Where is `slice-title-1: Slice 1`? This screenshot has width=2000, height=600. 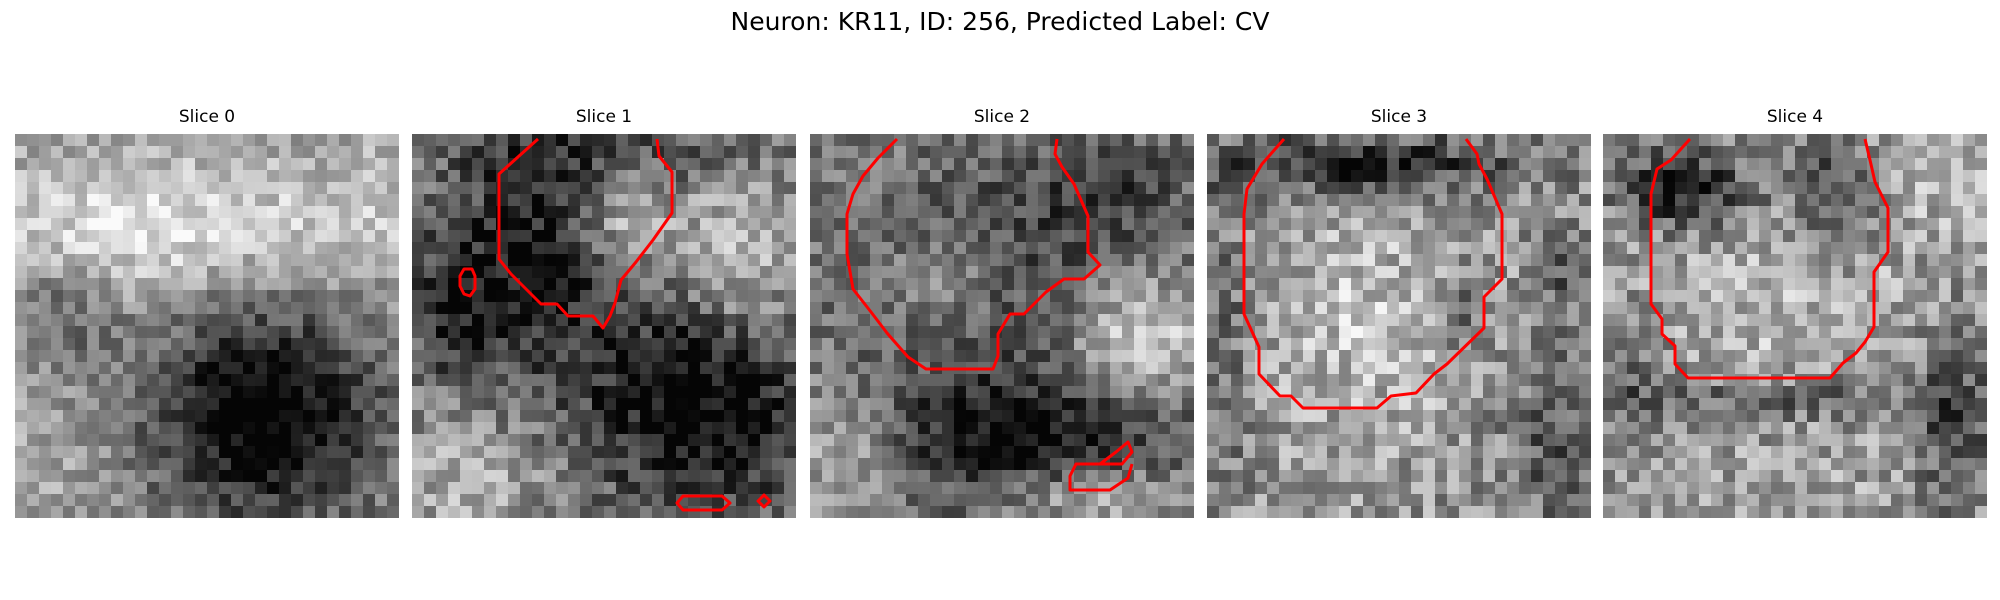 slice-title-1: Slice 1 is located at coordinates (604, 117).